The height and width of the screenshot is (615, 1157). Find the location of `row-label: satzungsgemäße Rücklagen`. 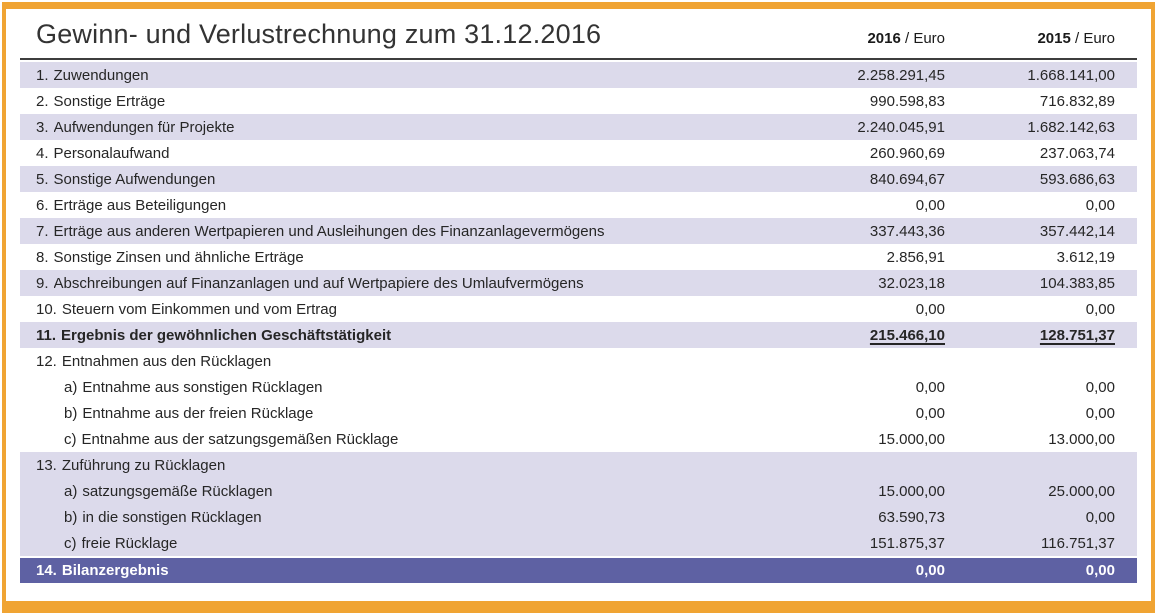

row-label: satzungsgemäße Rücklagen is located at coordinates (177, 491).